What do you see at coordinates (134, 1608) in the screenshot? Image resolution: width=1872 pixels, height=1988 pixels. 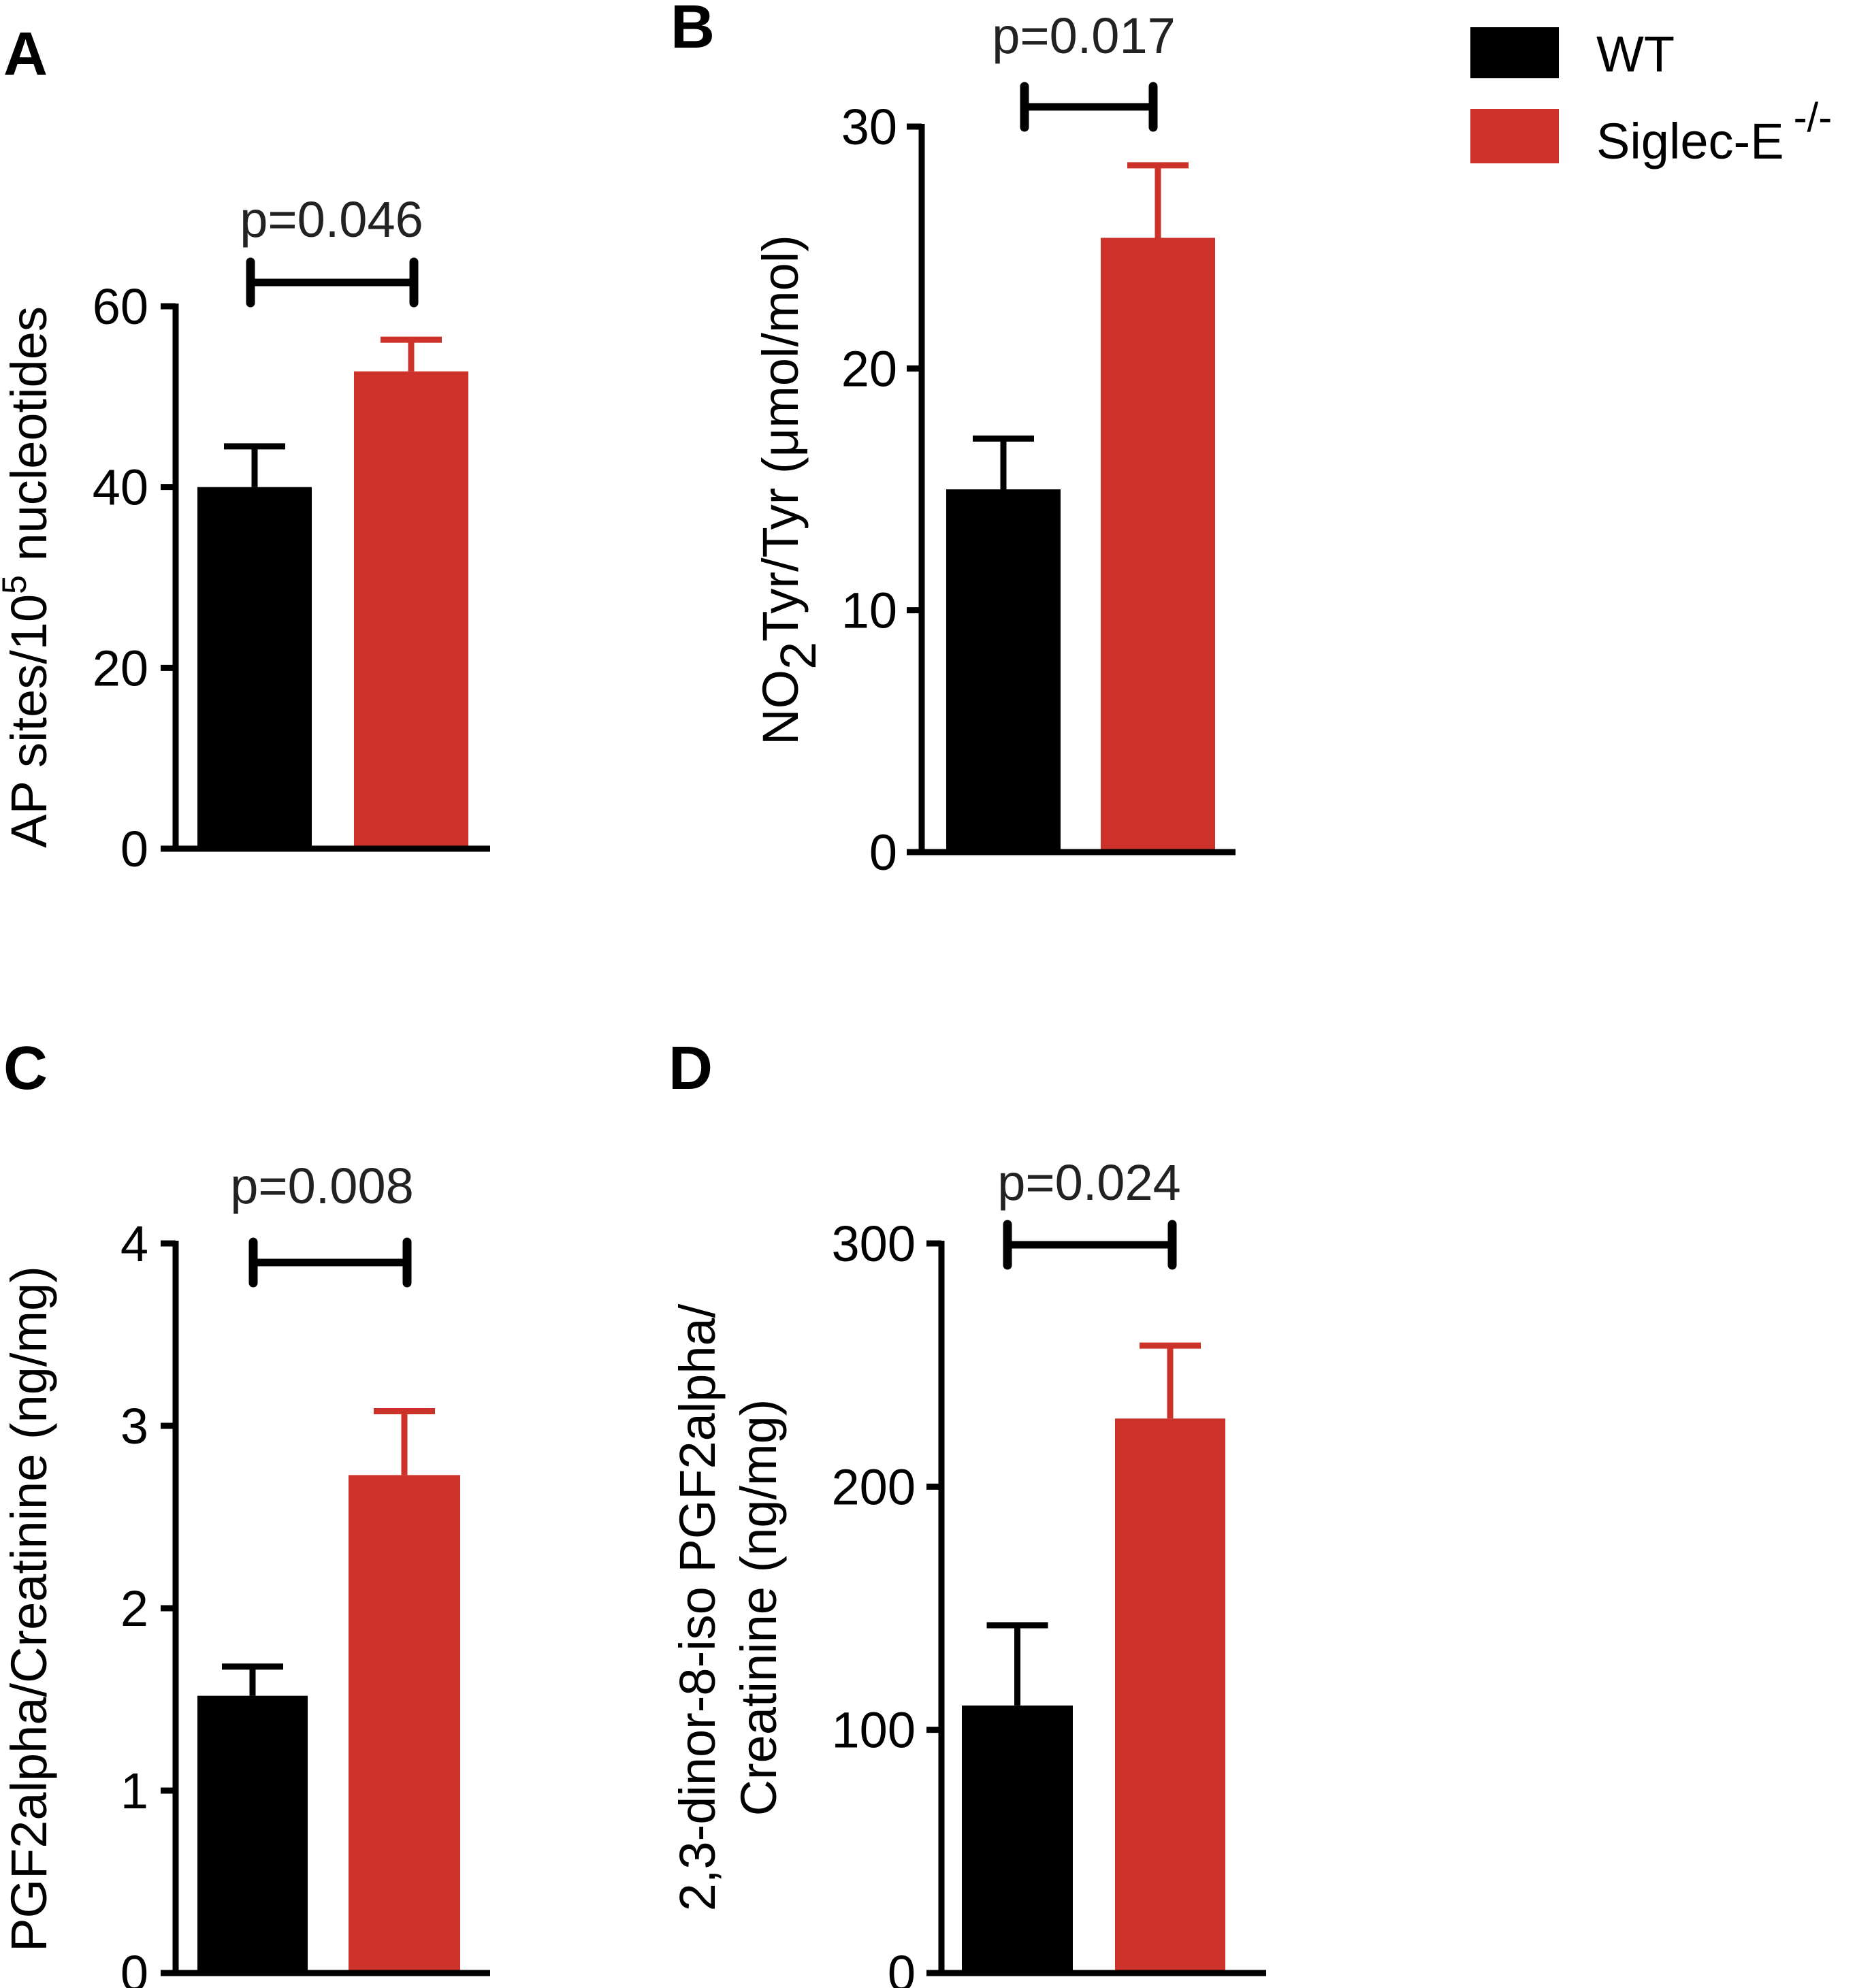 I see `y-tick-label: 2` at bounding box center [134, 1608].